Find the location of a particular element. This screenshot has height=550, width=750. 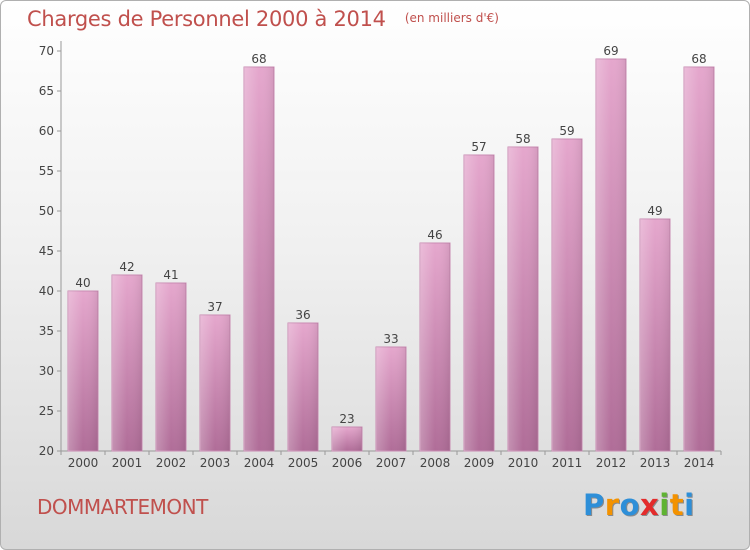

data-label-2003: 37 is located at coordinates (214, 307).